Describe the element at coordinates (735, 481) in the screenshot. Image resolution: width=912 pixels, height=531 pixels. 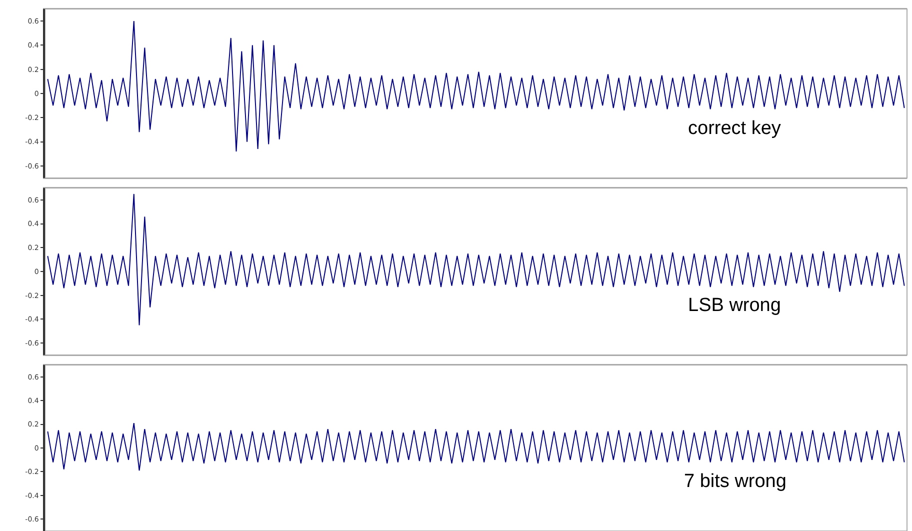
I see `annotation: 7 bits wrong` at that location.